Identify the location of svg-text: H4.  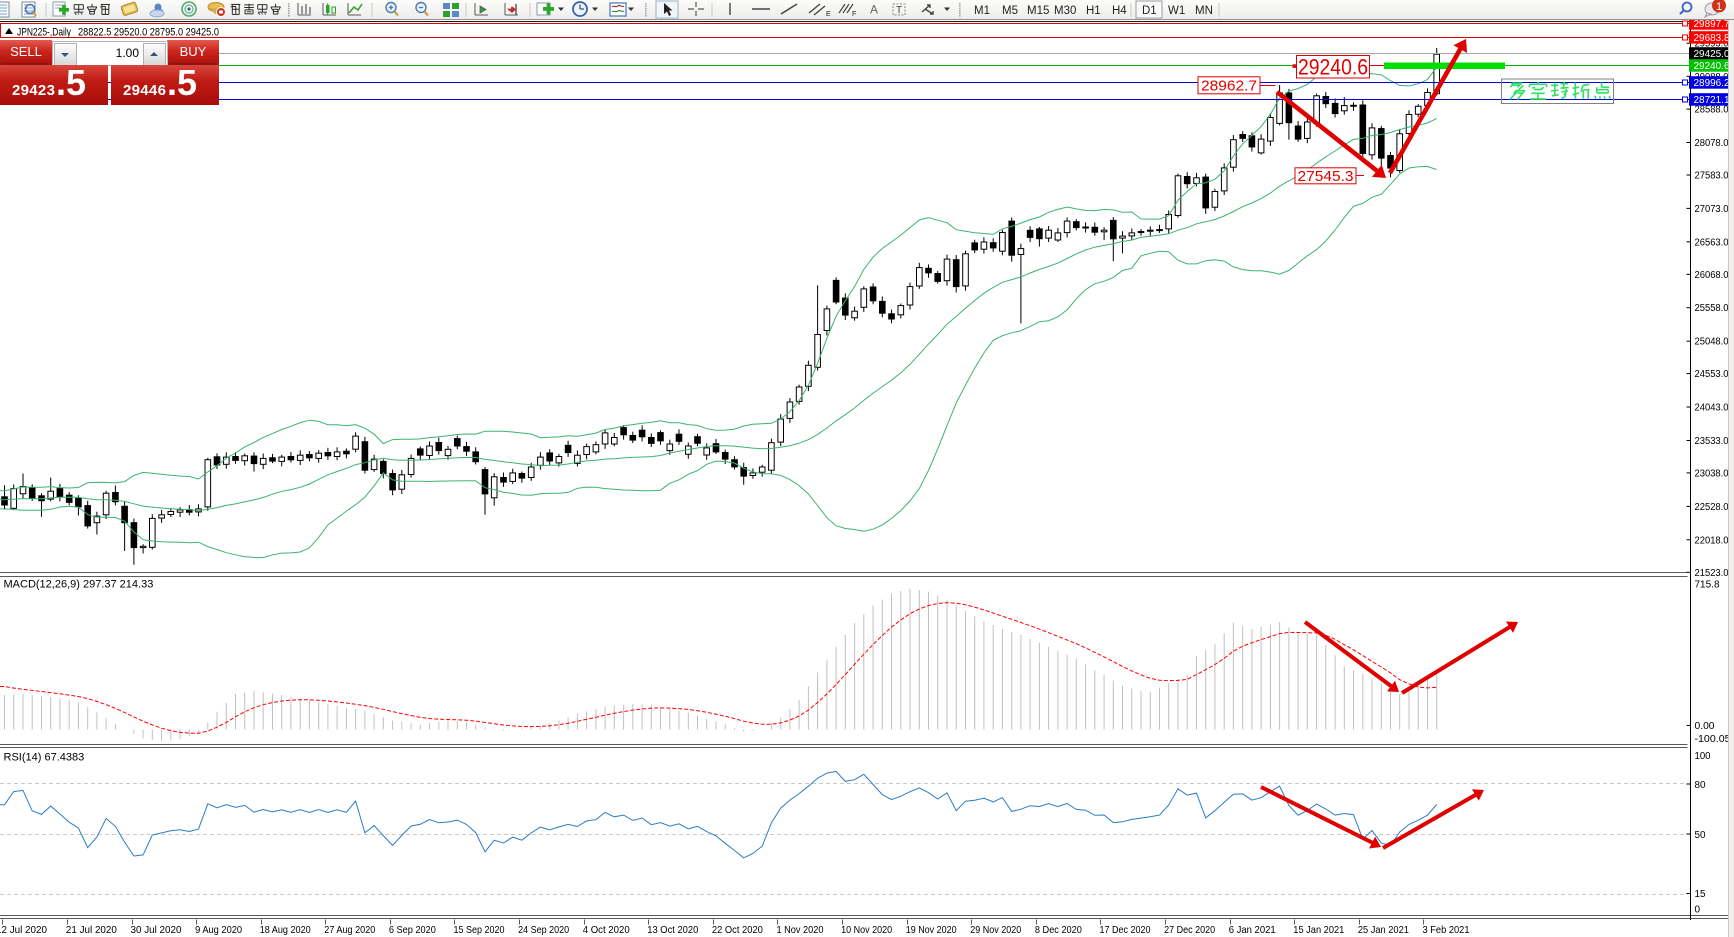
(1119, 11).